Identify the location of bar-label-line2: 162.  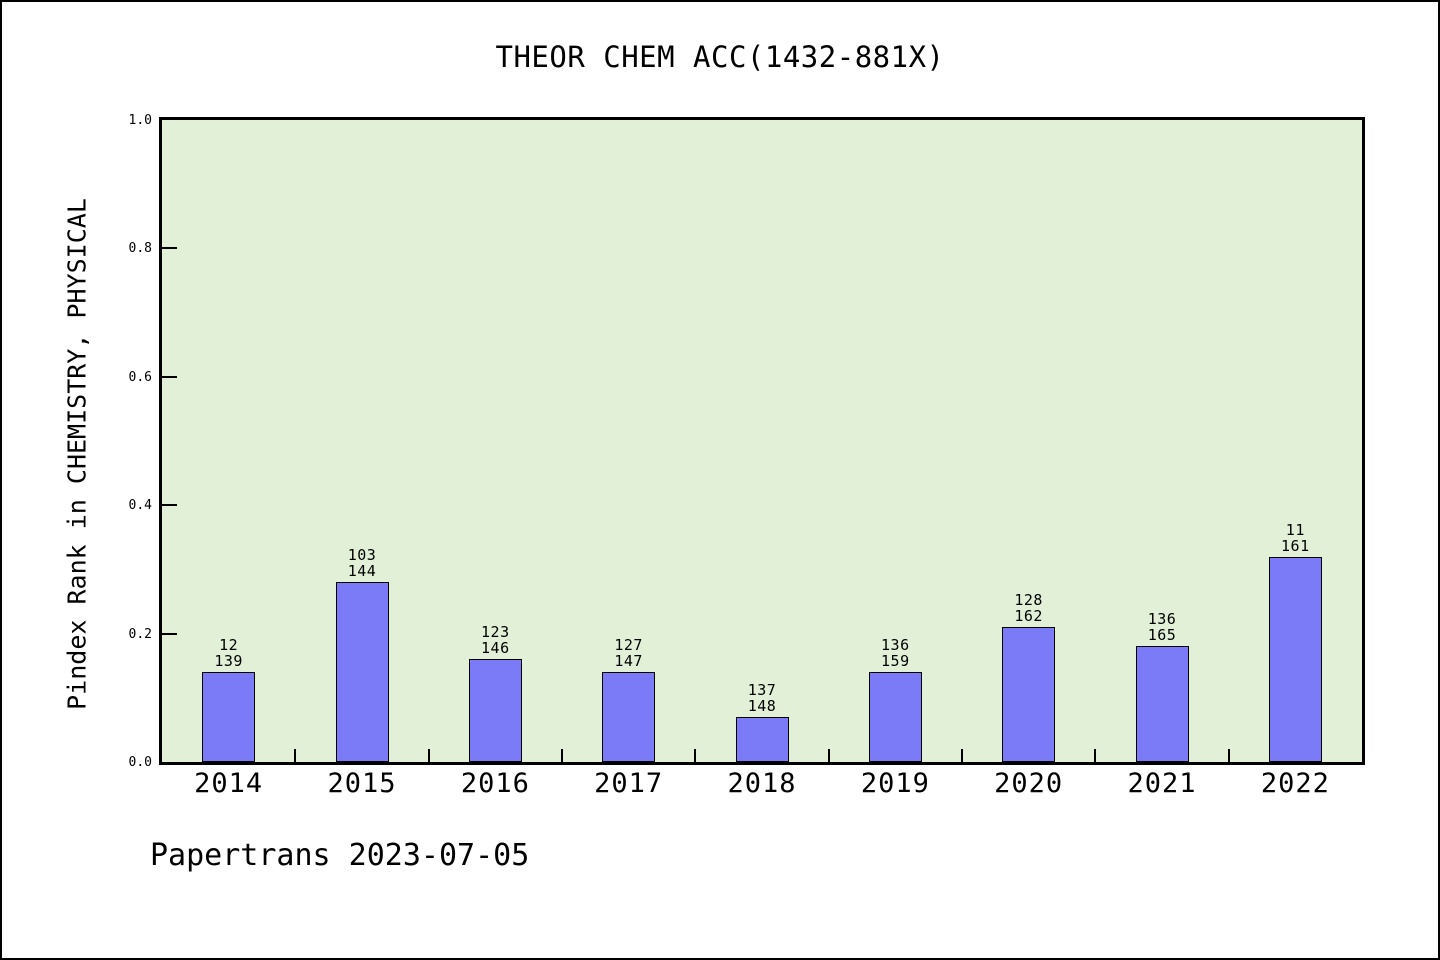
(1028, 616).